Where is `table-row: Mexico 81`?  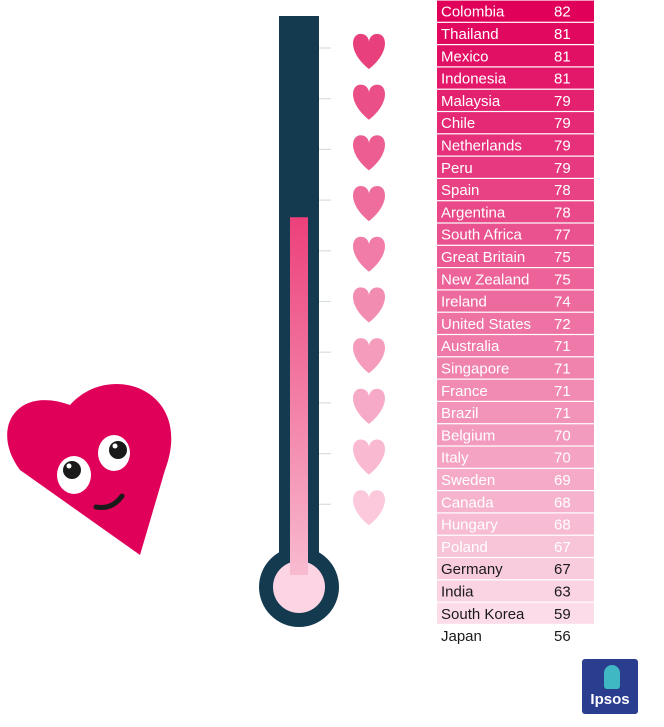
table-row: Mexico 81 is located at coordinates (515, 56).